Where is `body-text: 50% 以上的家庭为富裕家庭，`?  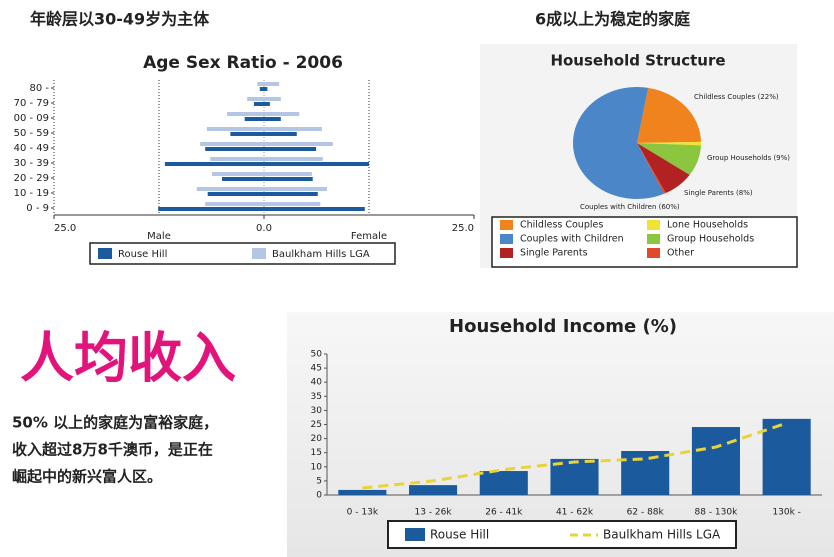 body-text: 50% 以上的家庭为富裕家庭， is located at coordinates (115, 423).